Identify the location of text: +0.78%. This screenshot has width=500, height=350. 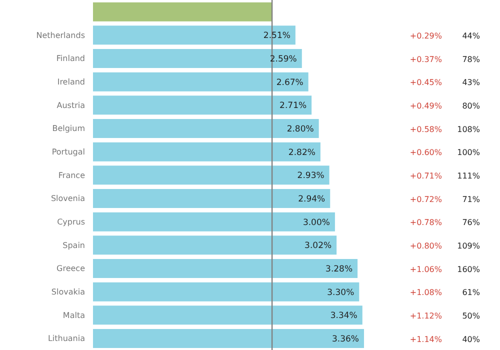
(426, 223).